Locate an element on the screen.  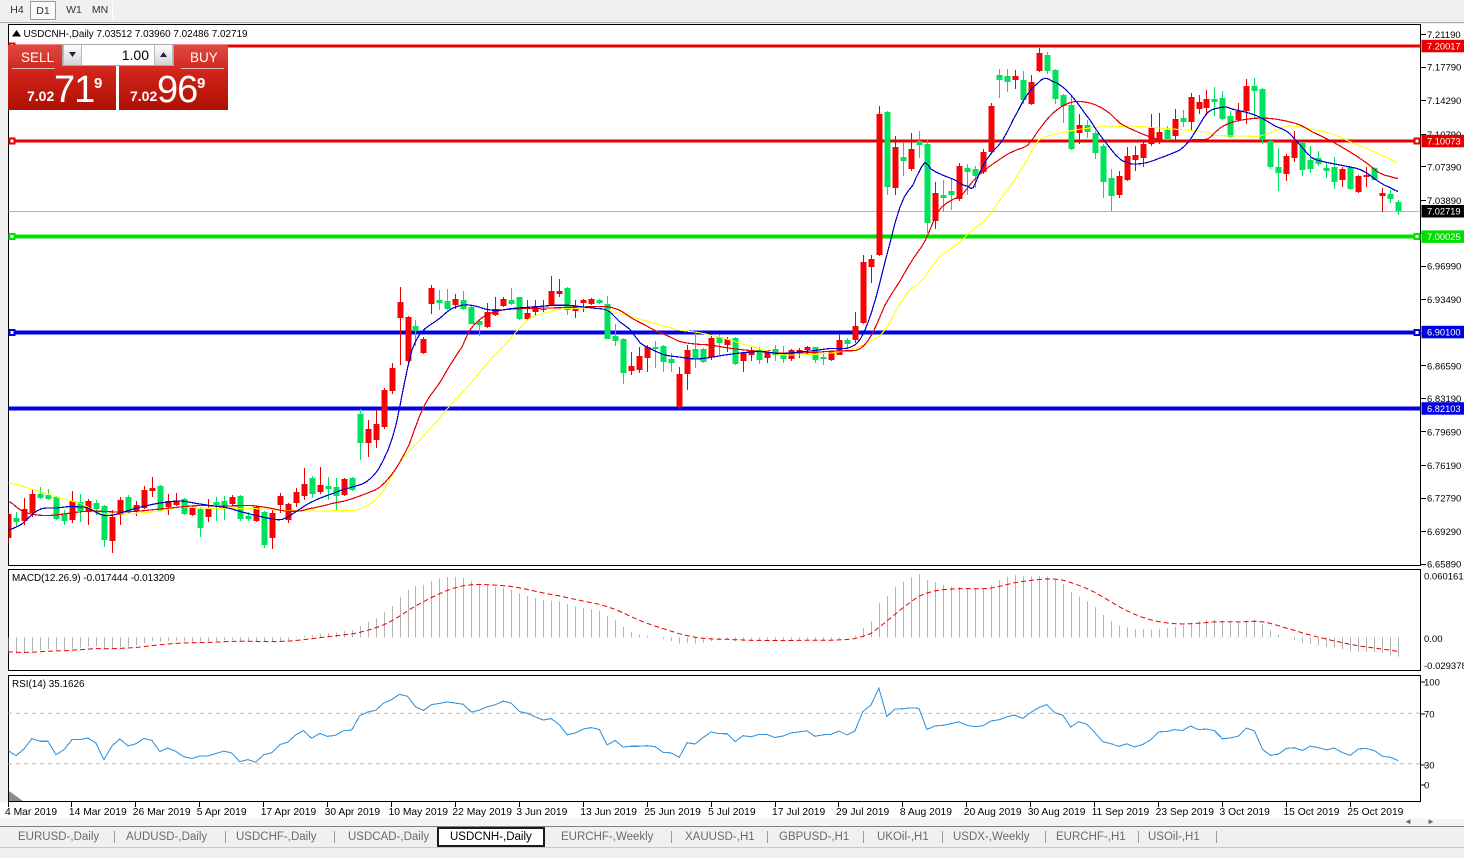
svg-text: 0 is located at coordinates (1426, 786).